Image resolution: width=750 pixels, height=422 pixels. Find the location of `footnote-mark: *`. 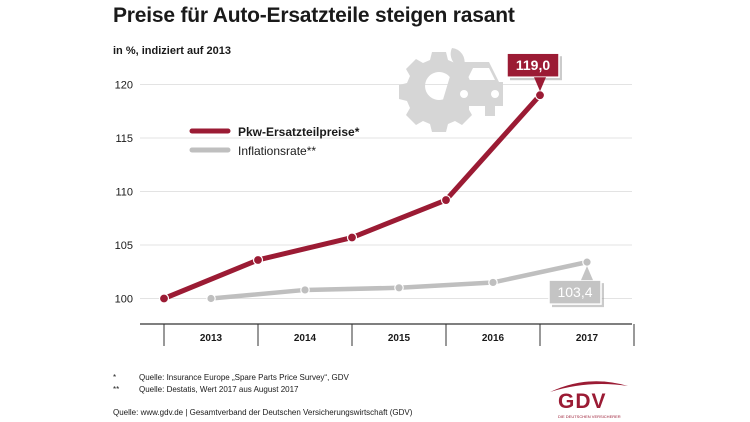

footnote-mark: * is located at coordinates (115, 377).